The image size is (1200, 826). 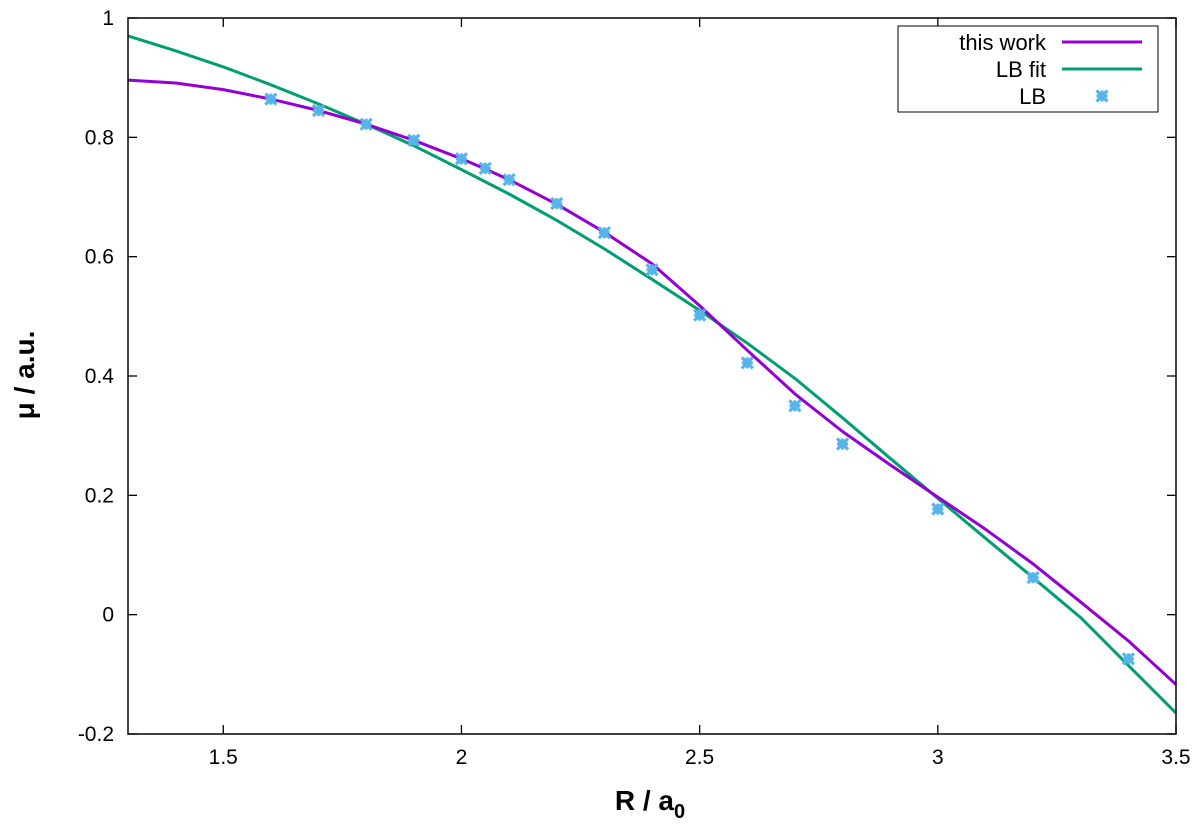 I want to click on x-axis-label-subscript: 0, so click(x=679, y=812).